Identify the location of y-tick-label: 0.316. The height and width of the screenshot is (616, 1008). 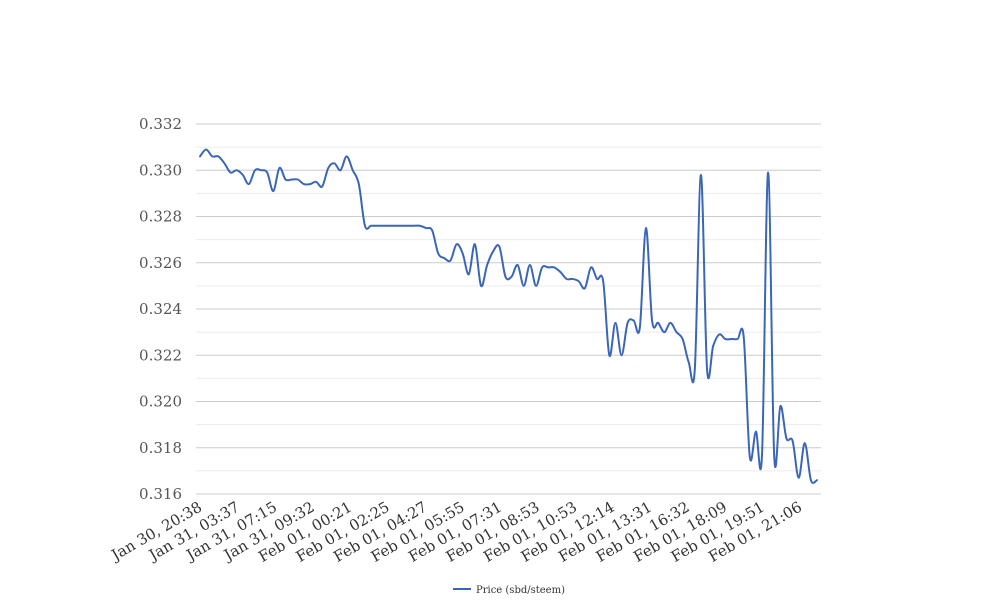
(160, 494).